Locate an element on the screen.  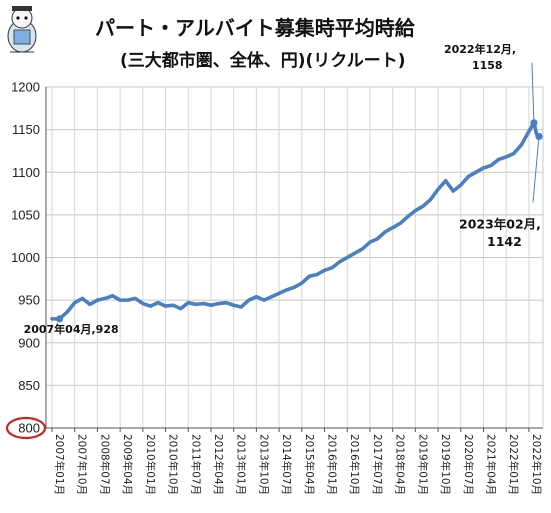
annotation-leader is located at coordinates (533, 92).